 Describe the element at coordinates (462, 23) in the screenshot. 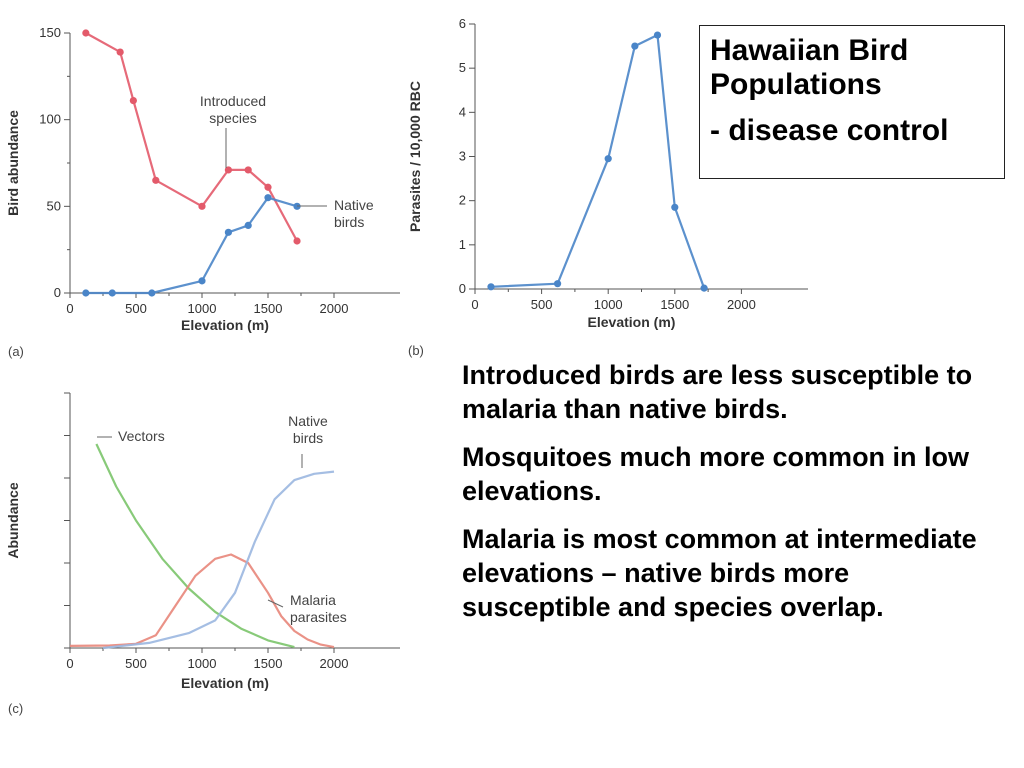

I see `y-tick-label: 6` at that location.